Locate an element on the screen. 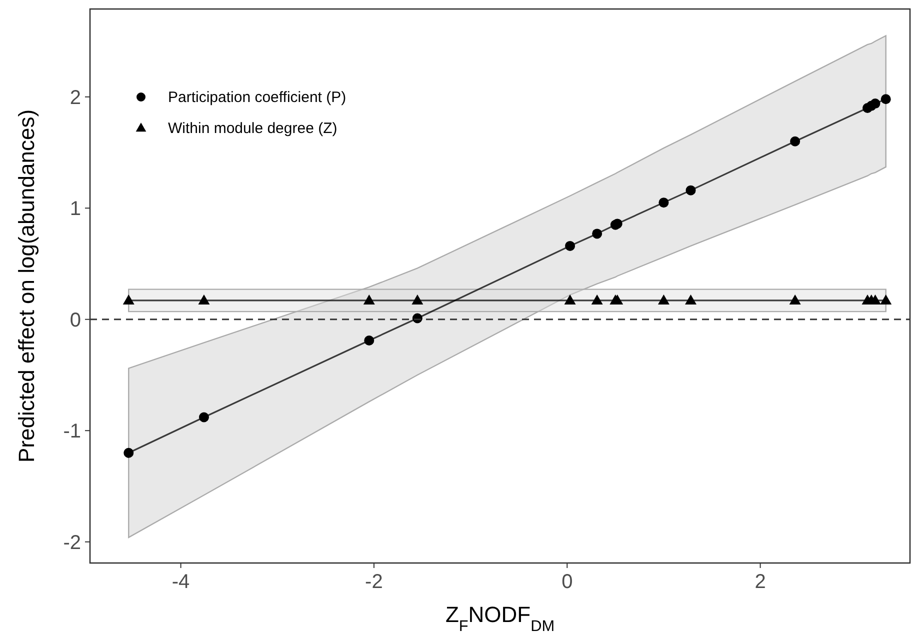 This screenshot has width=912, height=634. y-tick-label: 0 is located at coordinates (75, 320).